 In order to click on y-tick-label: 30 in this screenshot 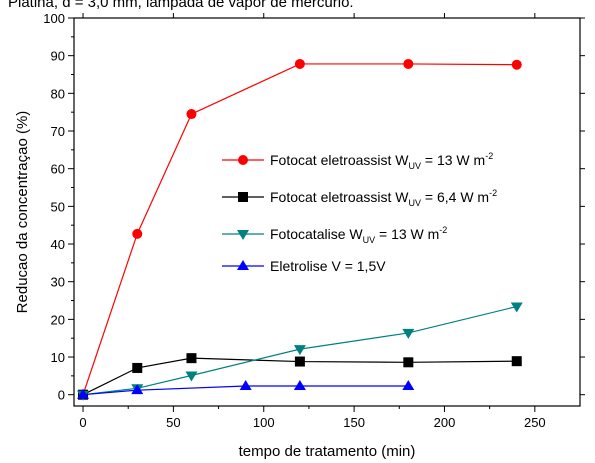, I will do `click(58, 282)`.